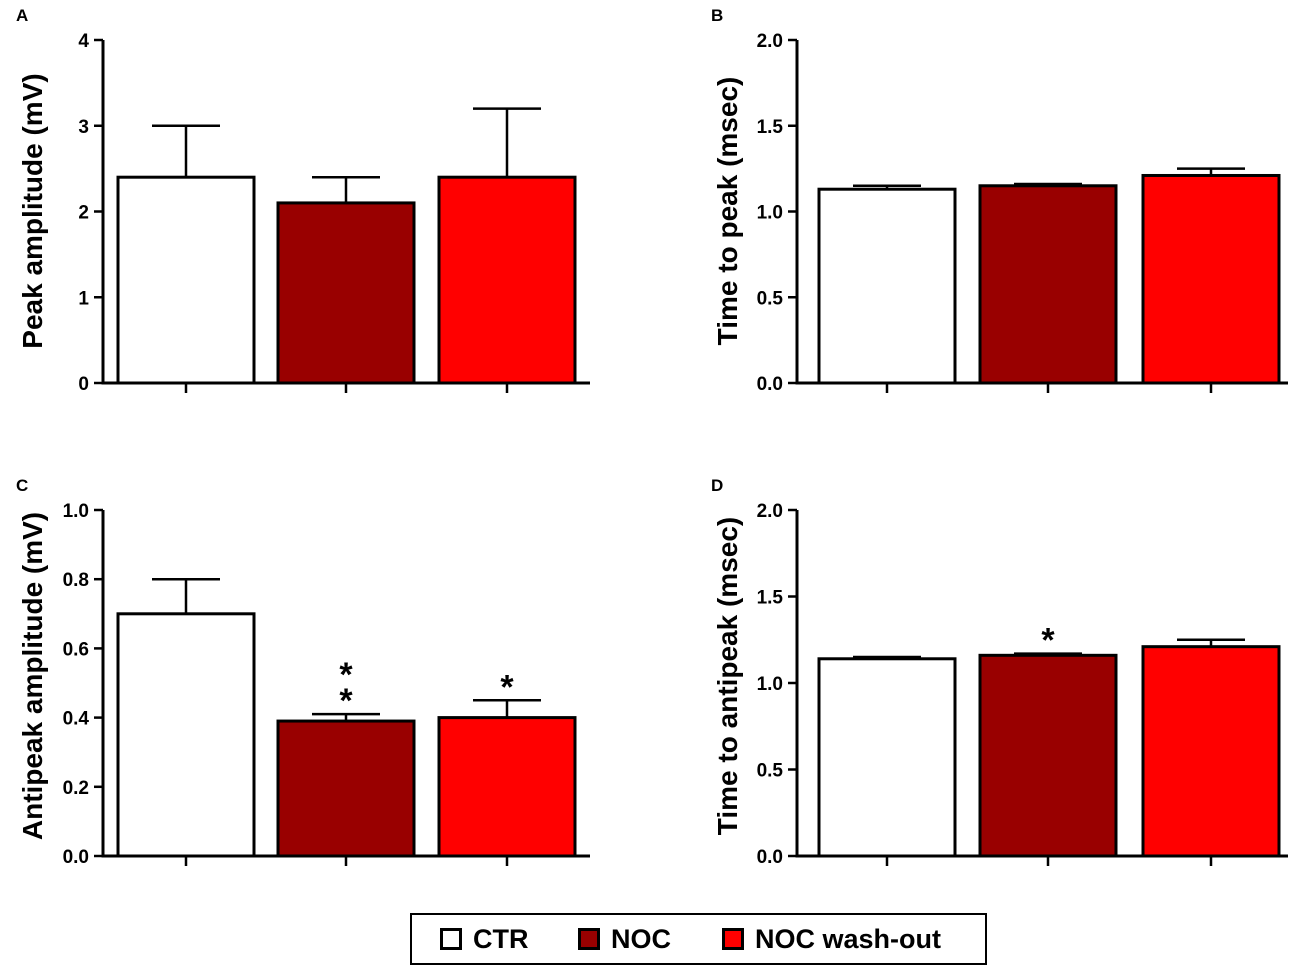 The image size is (1300, 971). What do you see at coordinates (76, 719) in the screenshot?
I see `y-tick-label-c-2: 0.4` at bounding box center [76, 719].